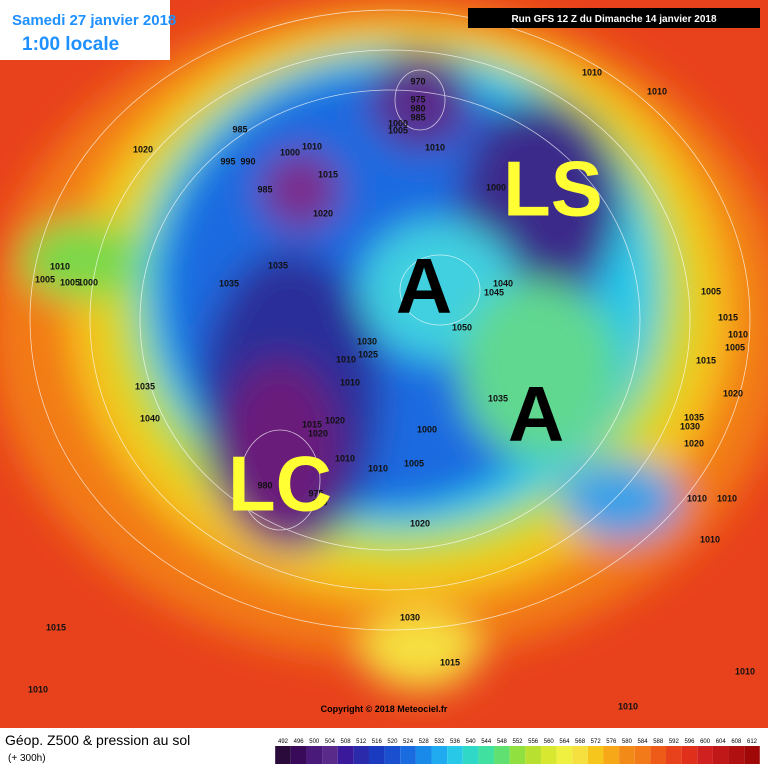  I want to click on pressure-label: 995, so click(227, 161).